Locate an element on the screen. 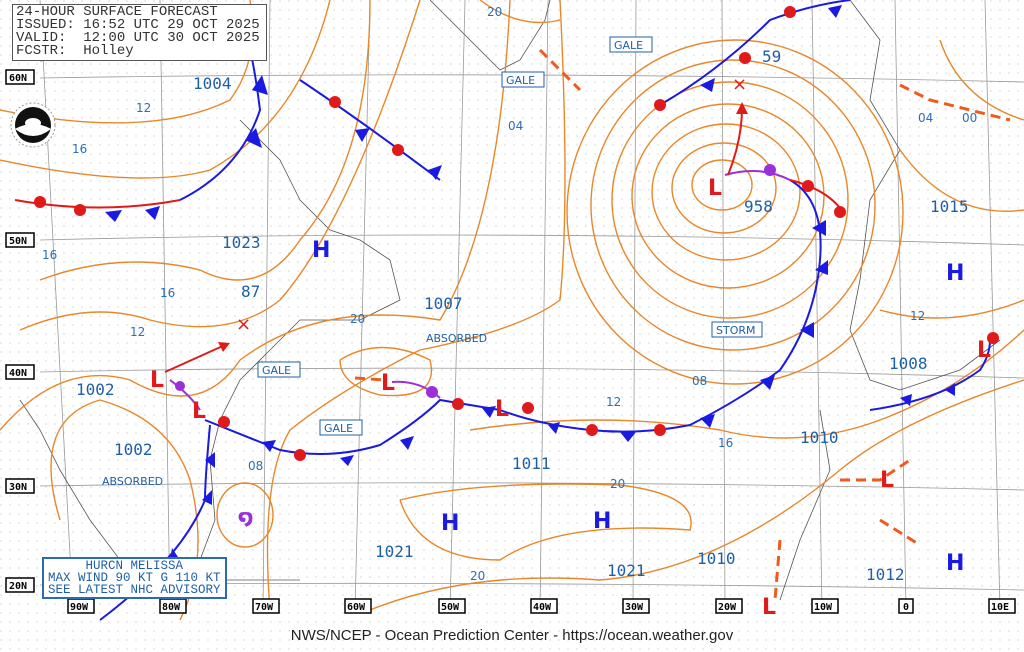  lon-label: 10E is located at coordinates (1000, 607).